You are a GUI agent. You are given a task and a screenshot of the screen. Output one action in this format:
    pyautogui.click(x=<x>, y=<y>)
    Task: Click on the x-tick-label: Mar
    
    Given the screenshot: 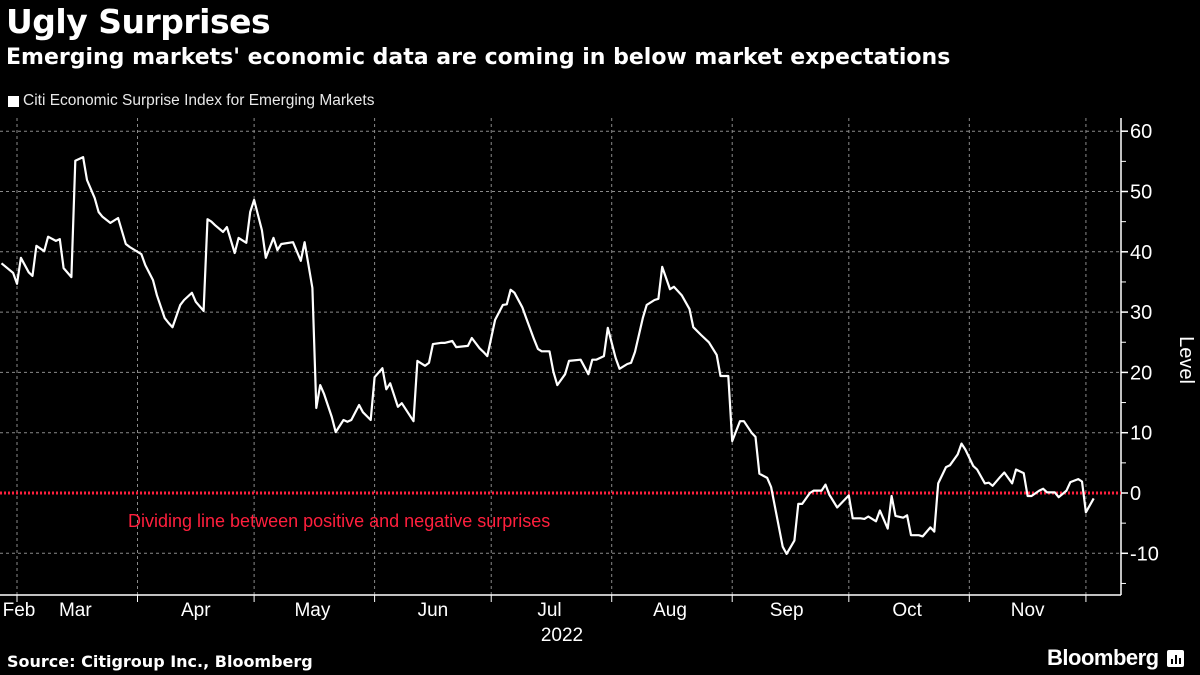 What is the action you would take?
    pyautogui.click(x=75, y=610)
    